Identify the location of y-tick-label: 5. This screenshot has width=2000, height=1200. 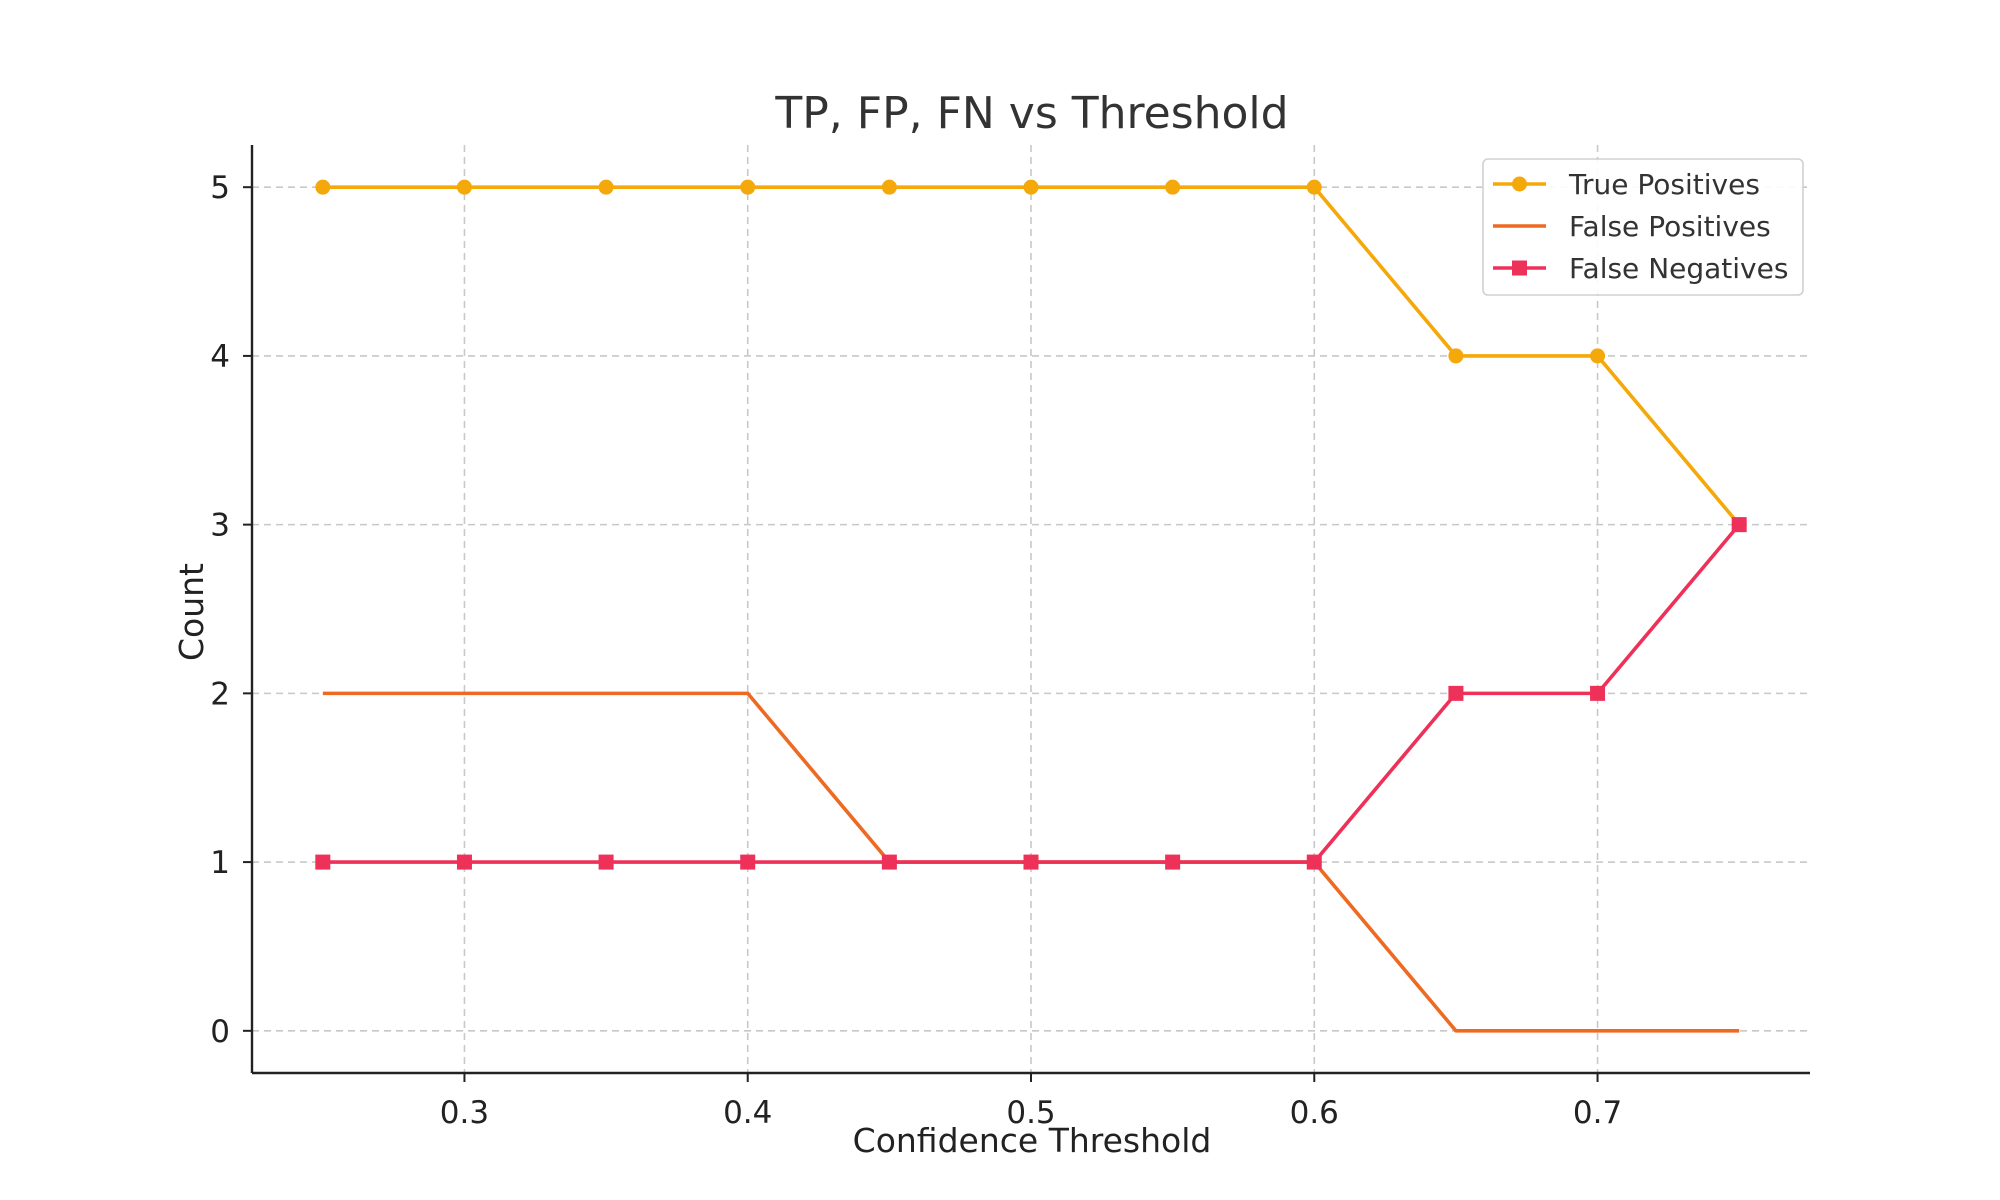
(220, 188).